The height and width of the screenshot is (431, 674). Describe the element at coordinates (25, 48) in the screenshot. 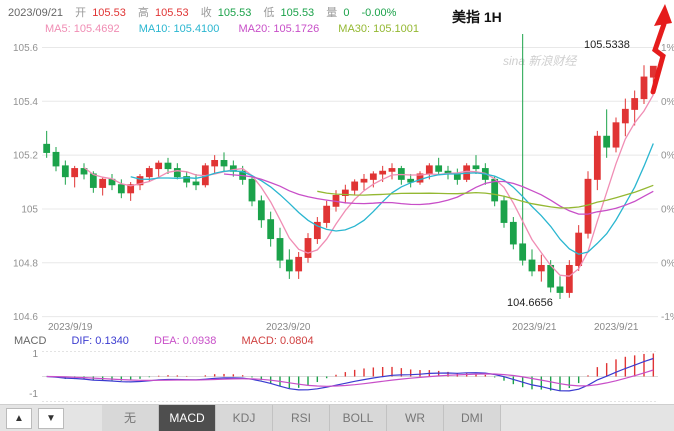

I see `svg-text: 105.6` at that location.